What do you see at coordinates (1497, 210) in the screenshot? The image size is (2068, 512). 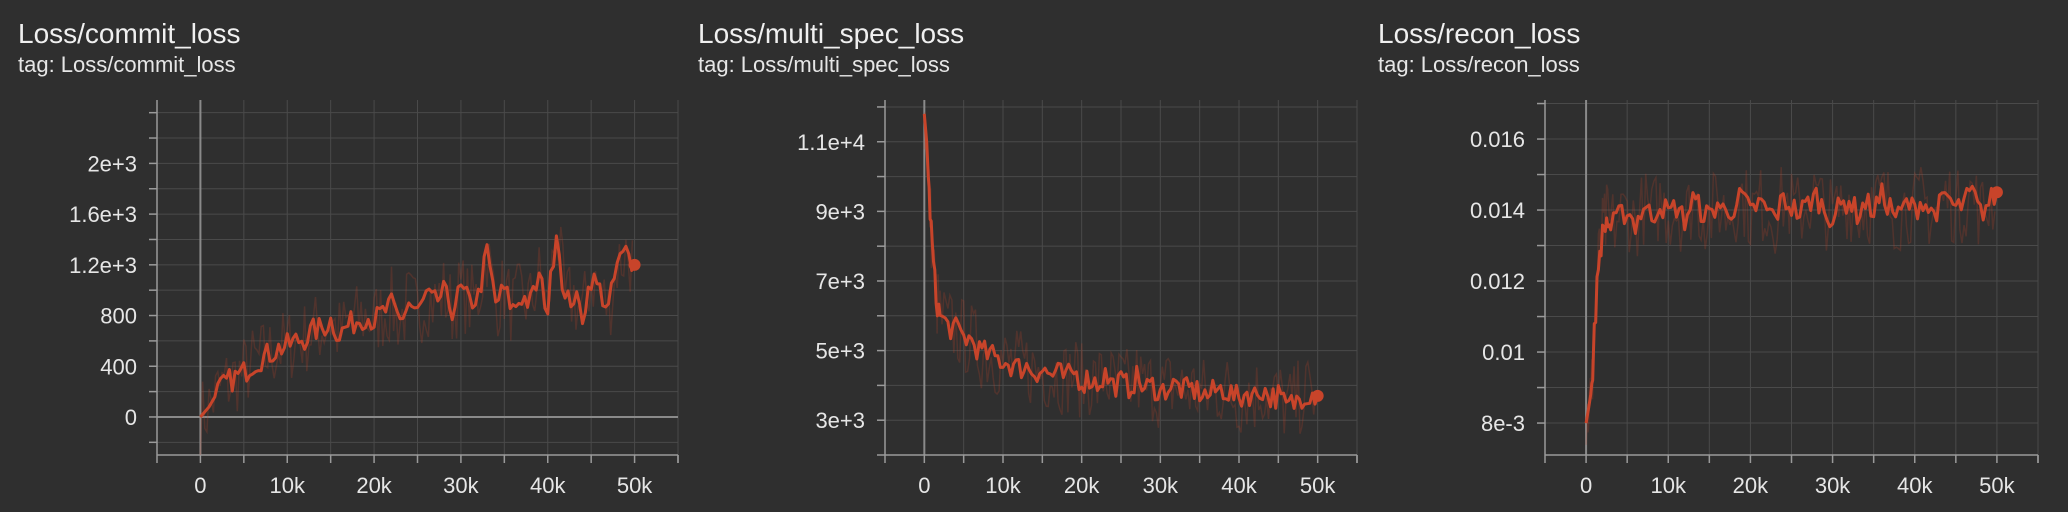 I see `y-tick-label: 0.014` at bounding box center [1497, 210].